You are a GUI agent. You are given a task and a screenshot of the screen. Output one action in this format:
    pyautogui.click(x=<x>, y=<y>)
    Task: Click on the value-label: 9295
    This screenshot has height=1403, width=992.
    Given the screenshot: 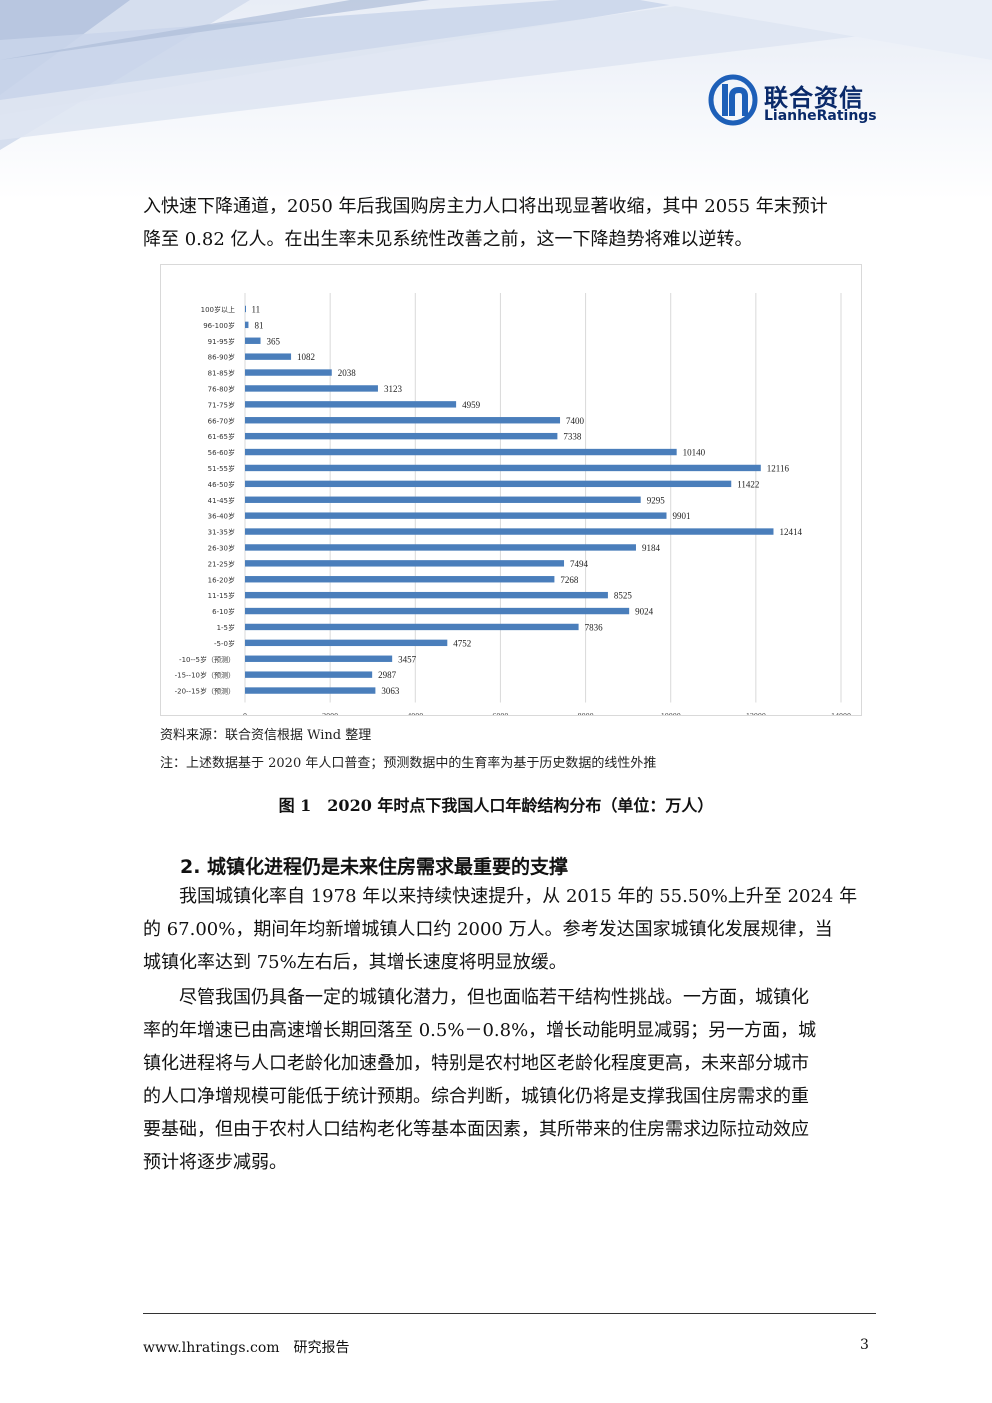 What is the action you would take?
    pyautogui.click(x=656, y=500)
    